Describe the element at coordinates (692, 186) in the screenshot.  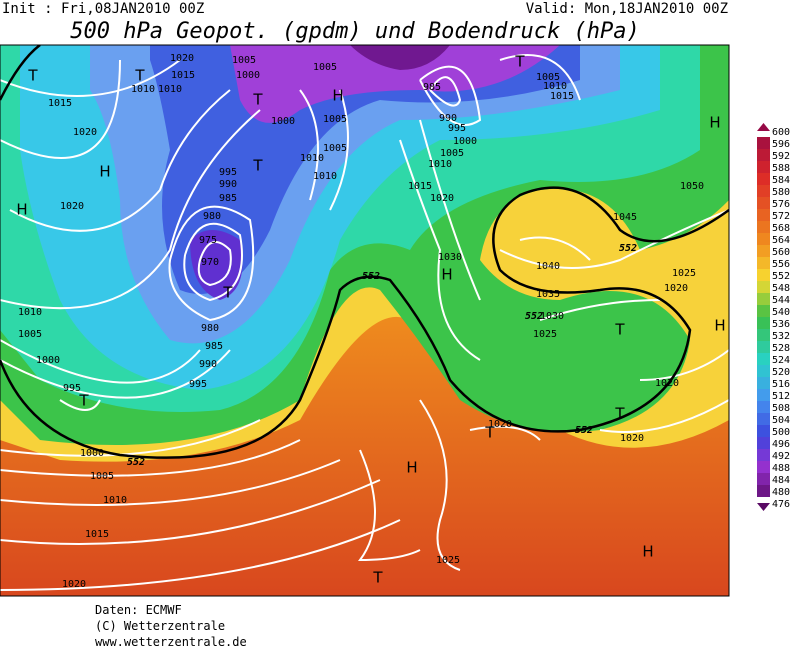
I see `isobar-label: 1050` at that location.